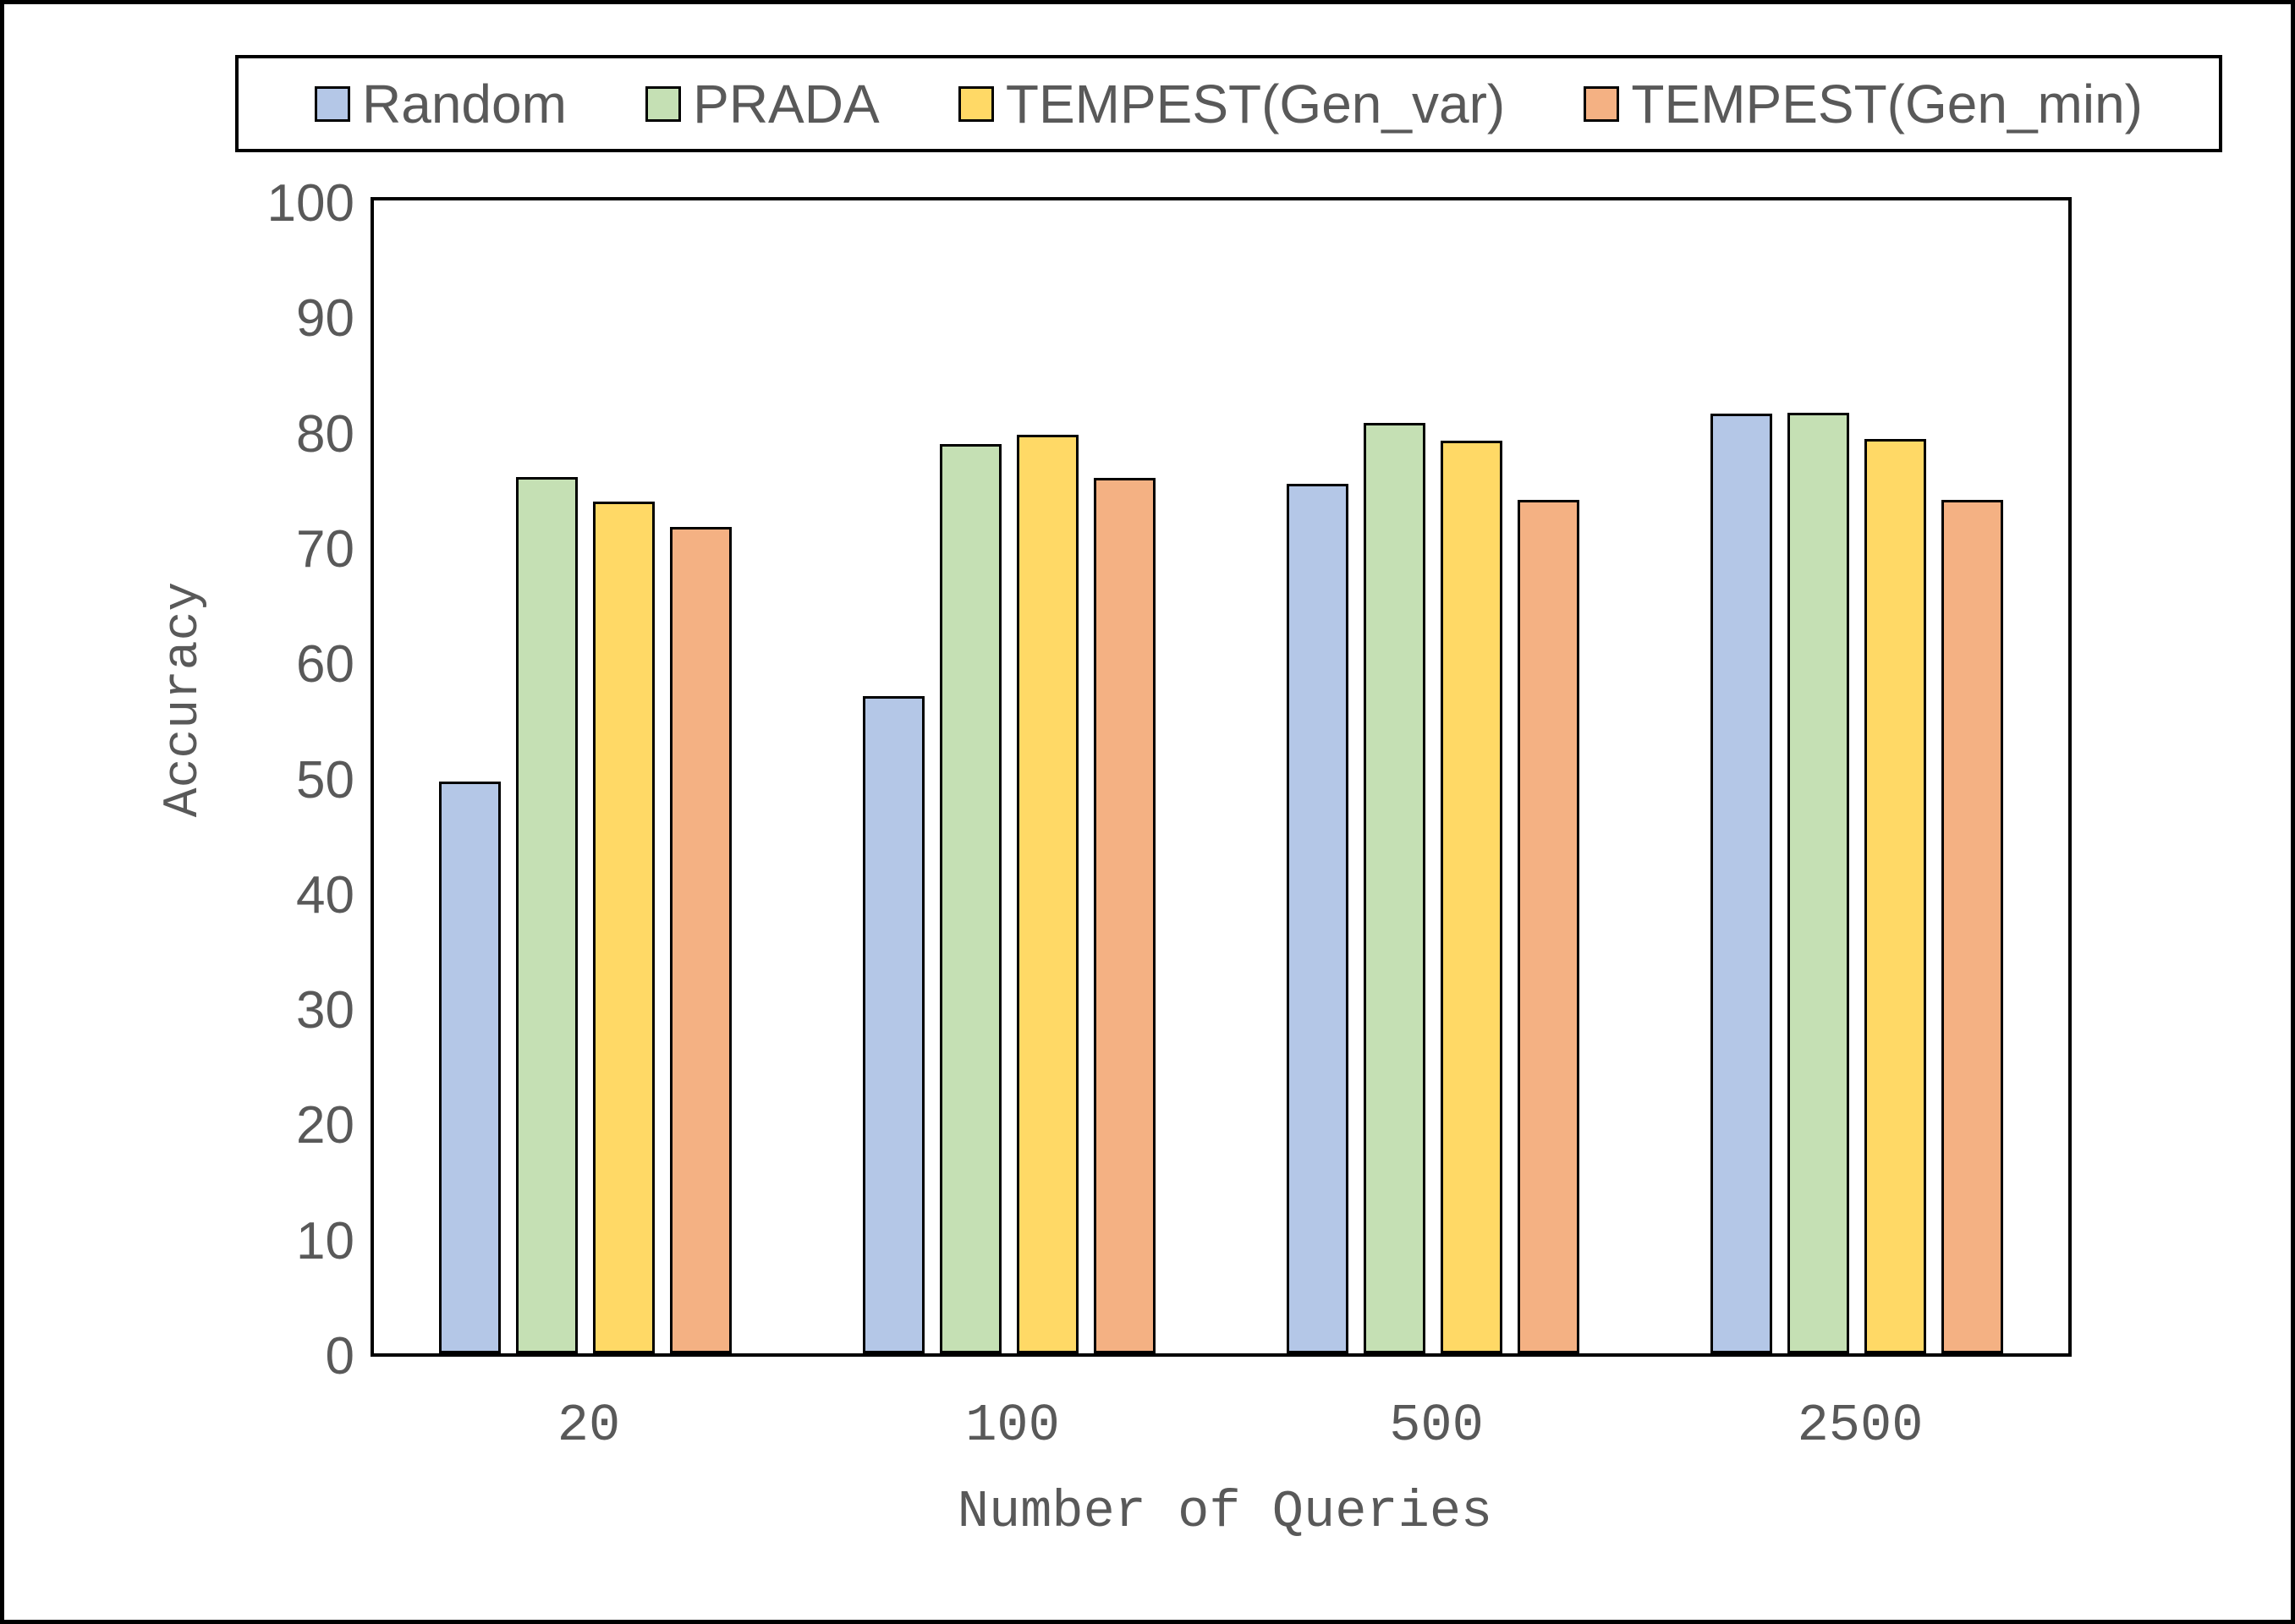 Image resolution: width=2295 pixels, height=1624 pixels. Describe the element at coordinates (325, 435) in the screenshot. I see `y-tick-label-80: 80` at that location.